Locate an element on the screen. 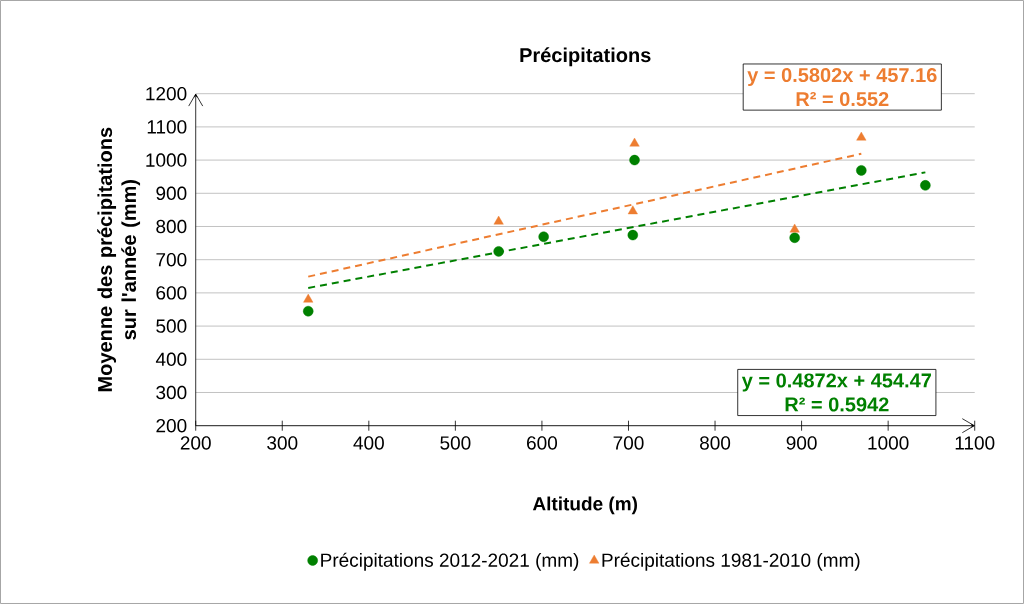 Image resolution: width=1024 pixels, height=604 pixels. x-tick-label: 900 is located at coordinates (801, 443).